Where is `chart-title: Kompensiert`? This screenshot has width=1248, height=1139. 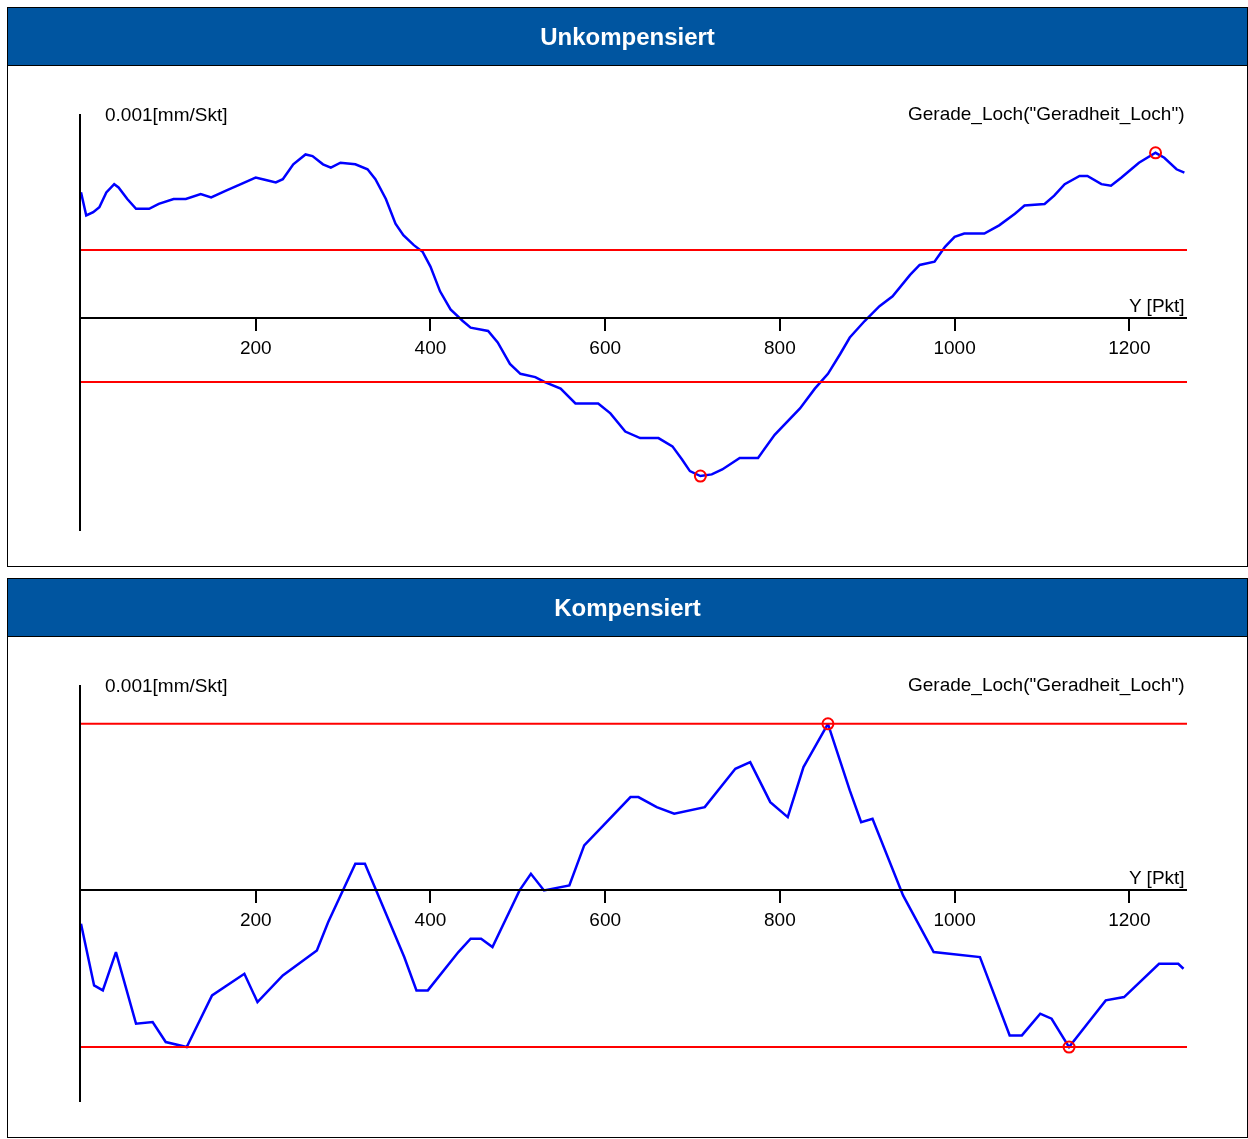
chart-title: Kompensiert is located at coordinates (627, 608).